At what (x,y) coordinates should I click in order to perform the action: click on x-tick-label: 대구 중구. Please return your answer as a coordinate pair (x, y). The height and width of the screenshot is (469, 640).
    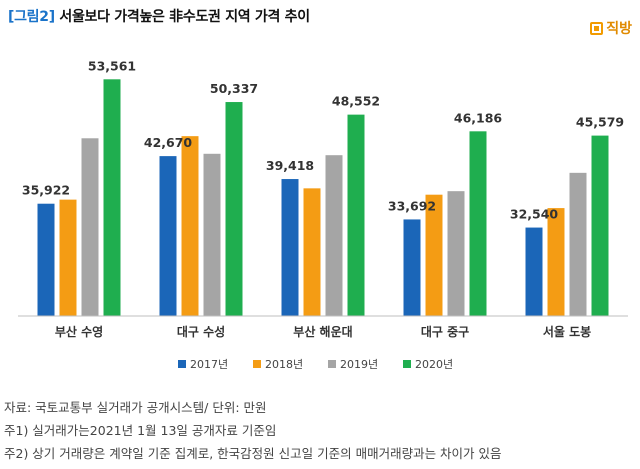
    Looking at the image, I should click on (445, 332).